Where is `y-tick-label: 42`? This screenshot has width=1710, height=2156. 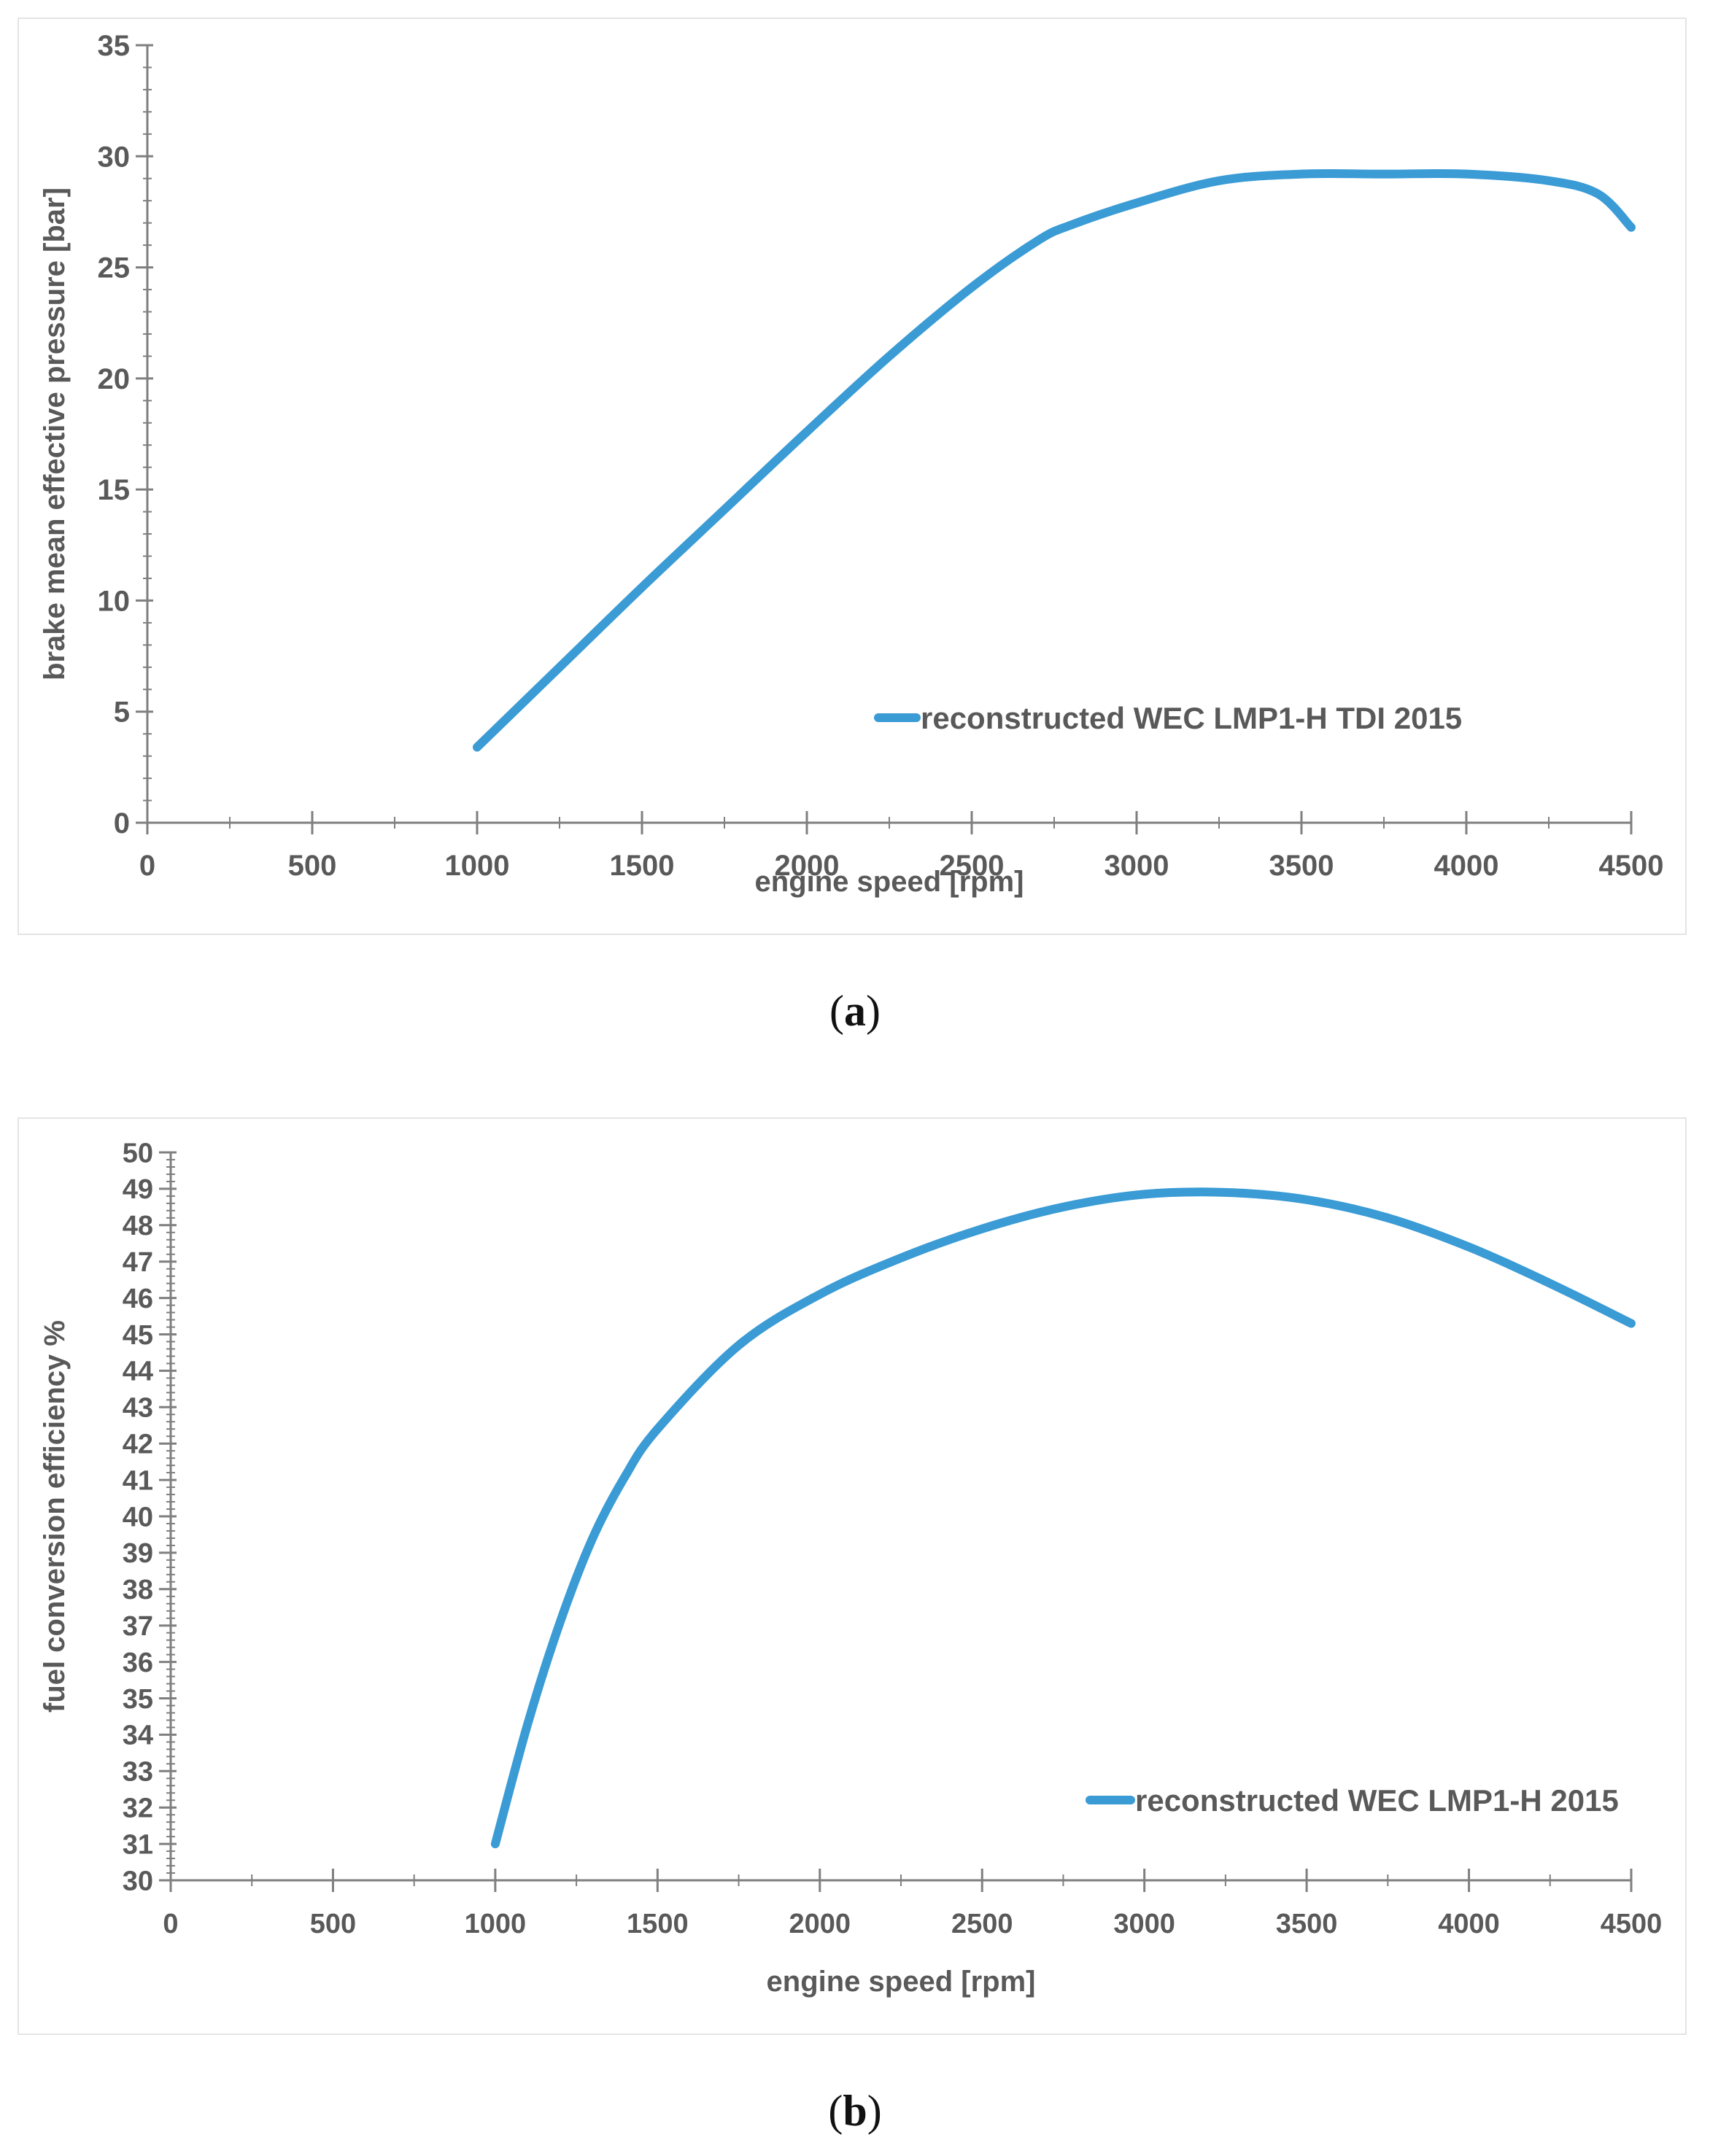 y-tick-label: 42 is located at coordinates (138, 1445).